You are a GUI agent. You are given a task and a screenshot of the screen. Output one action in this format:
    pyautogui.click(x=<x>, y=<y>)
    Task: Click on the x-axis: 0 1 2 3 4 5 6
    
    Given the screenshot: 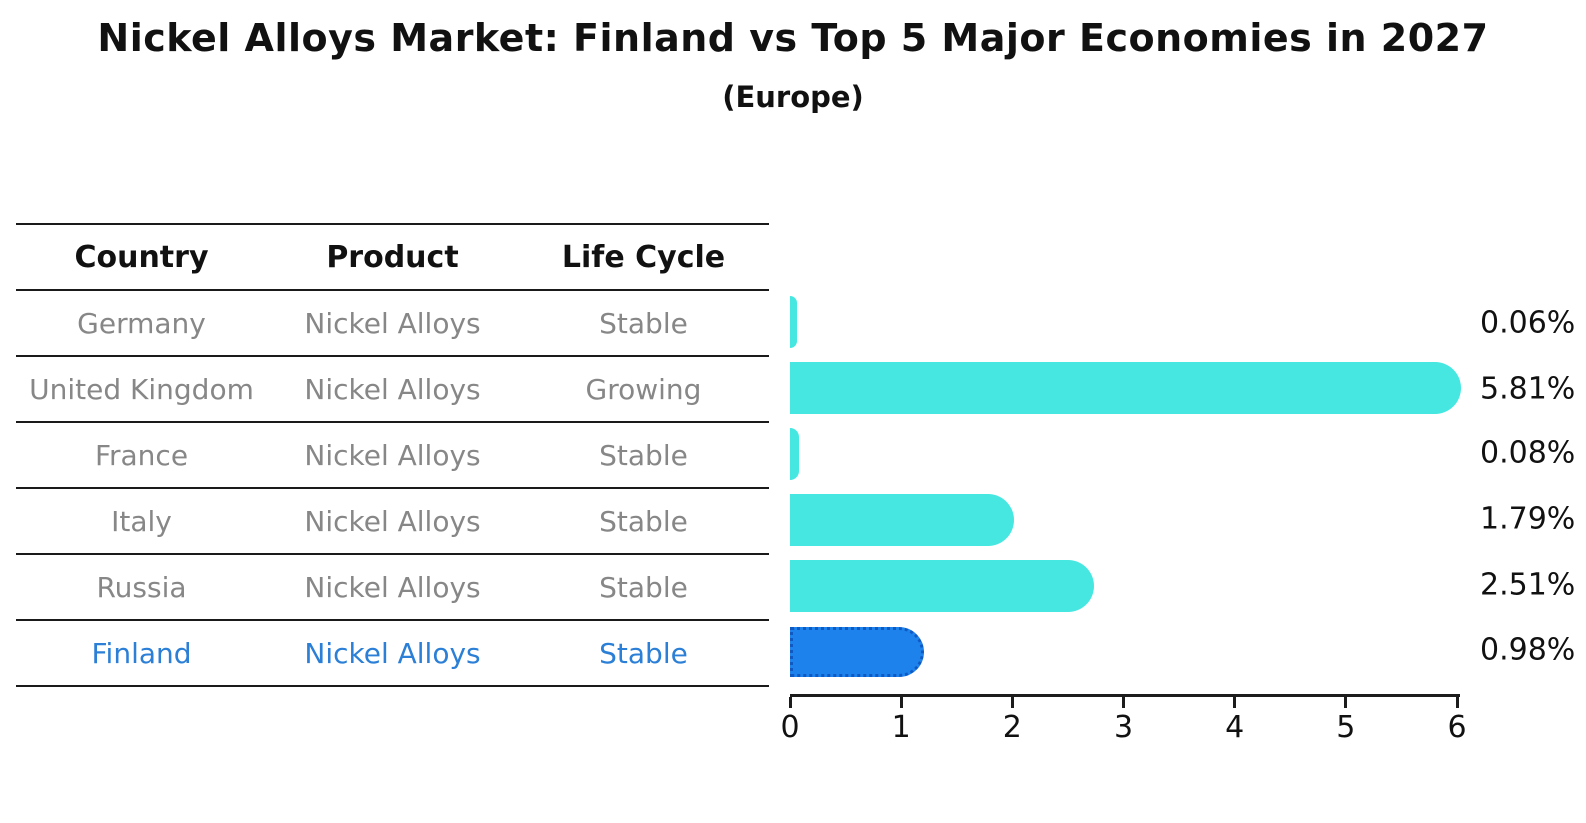 What is the action you would take?
    pyautogui.click(x=1123, y=719)
    